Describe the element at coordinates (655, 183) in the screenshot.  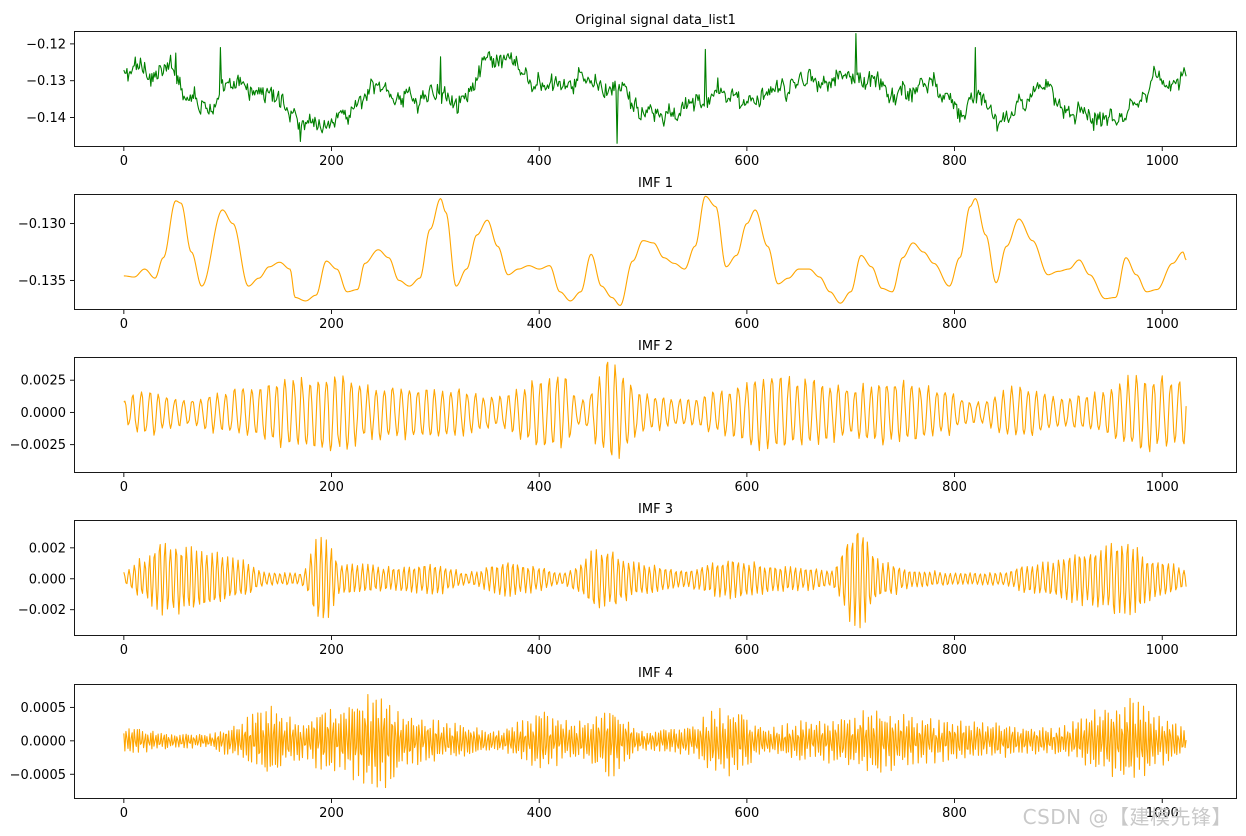
I see `subplot-title: IMF 1` at that location.